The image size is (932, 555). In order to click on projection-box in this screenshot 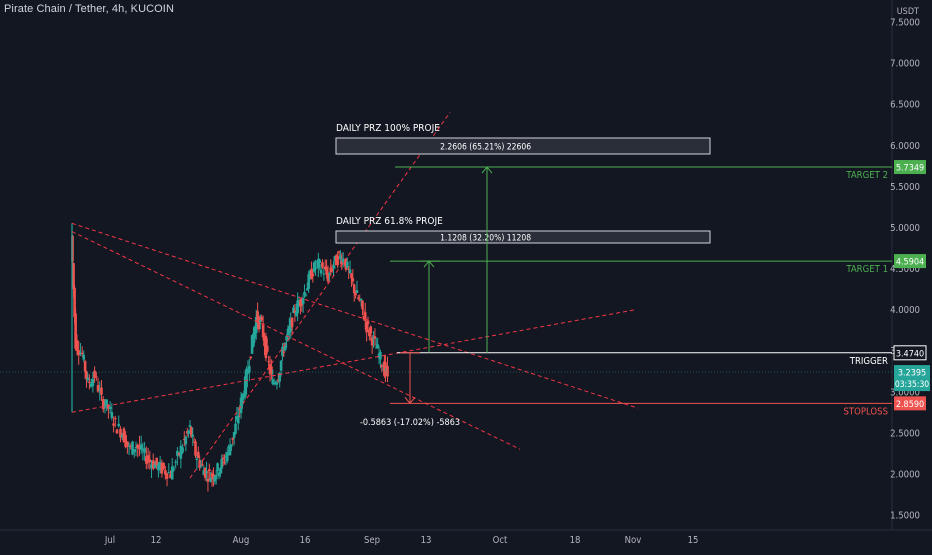, I will do `click(523, 237)`.